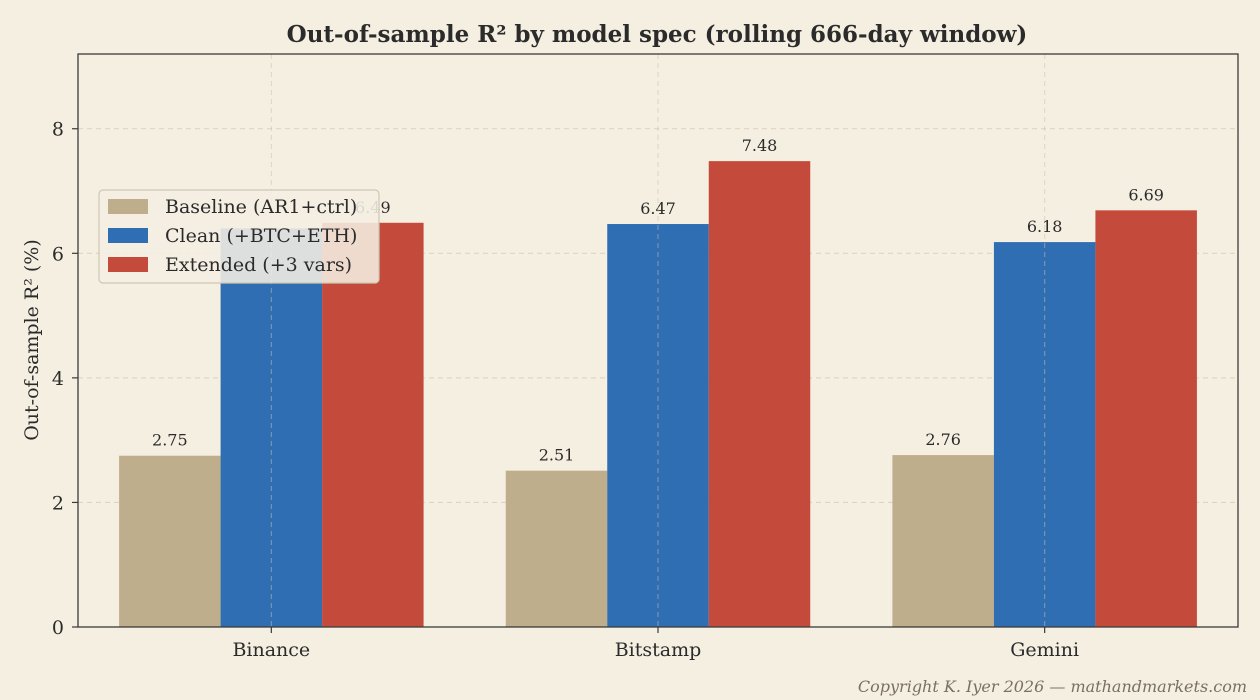 Image resolution: width=1260 pixels, height=700 pixels. What do you see at coordinates (58, 254) in the screenshot?
I see `y-tick-label: 6` at bounding box center [58, 254].